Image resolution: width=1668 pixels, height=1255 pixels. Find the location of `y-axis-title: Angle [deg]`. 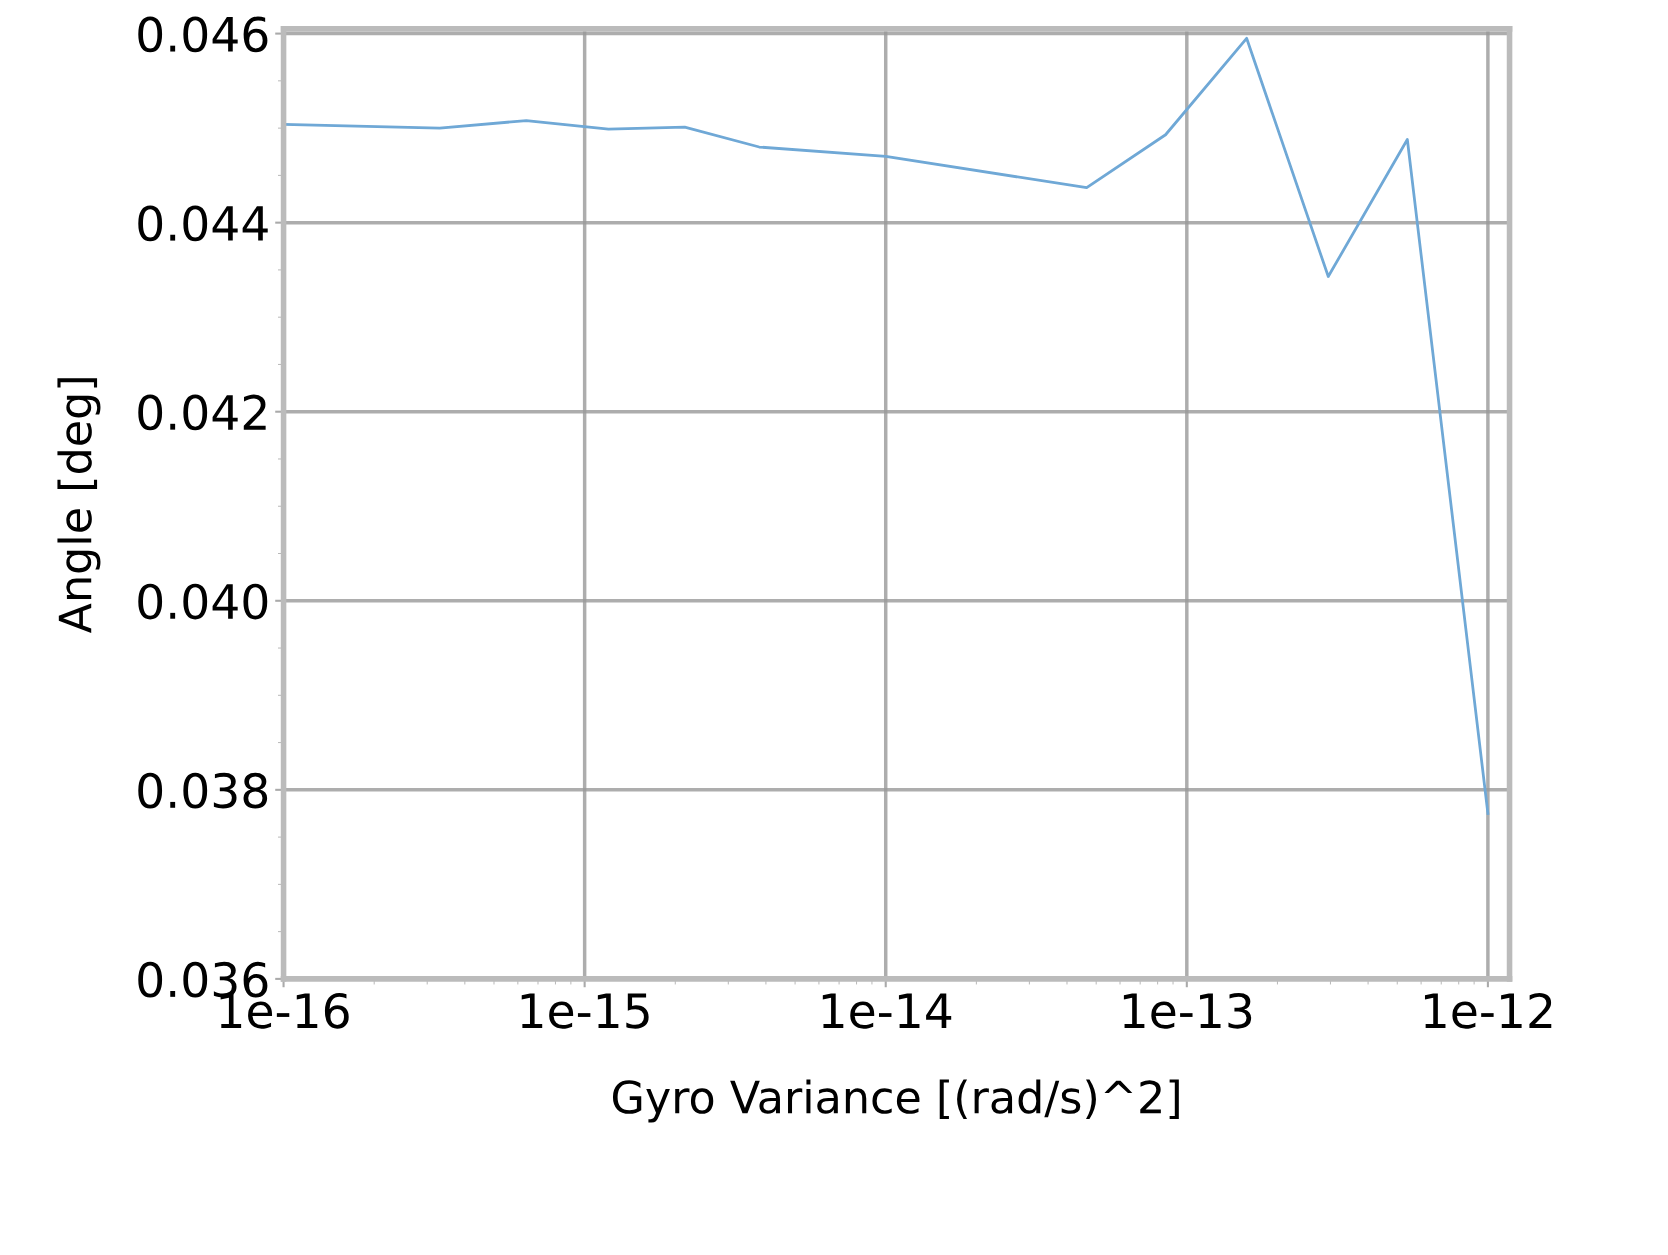

y-axis-title: Angle [deg] is located at coordinates (79, 506).